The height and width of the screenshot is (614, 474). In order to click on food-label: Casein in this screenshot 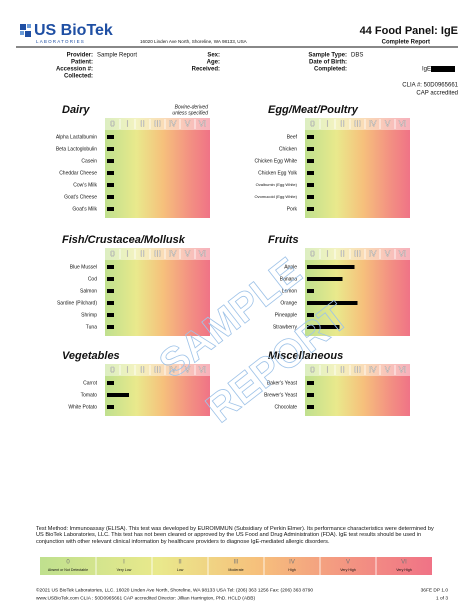, I will do `click(89, 161)`.